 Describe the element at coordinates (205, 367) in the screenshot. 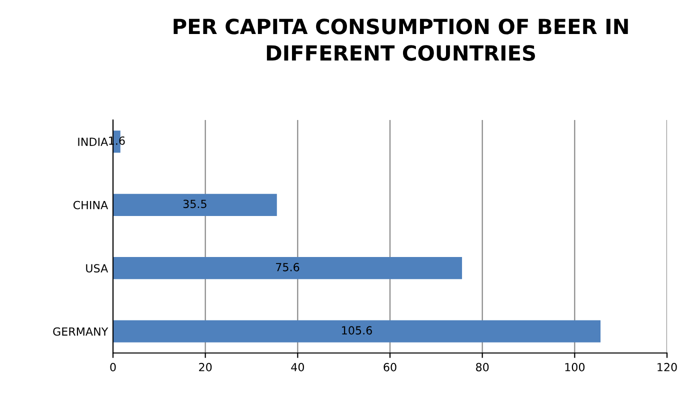

I see `x-tick-label: 20` at that location.